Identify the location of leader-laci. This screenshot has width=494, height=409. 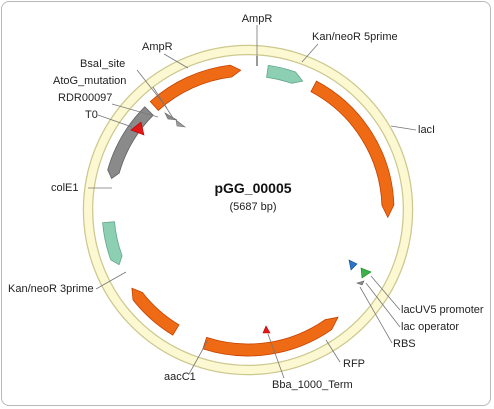
(403, 128).